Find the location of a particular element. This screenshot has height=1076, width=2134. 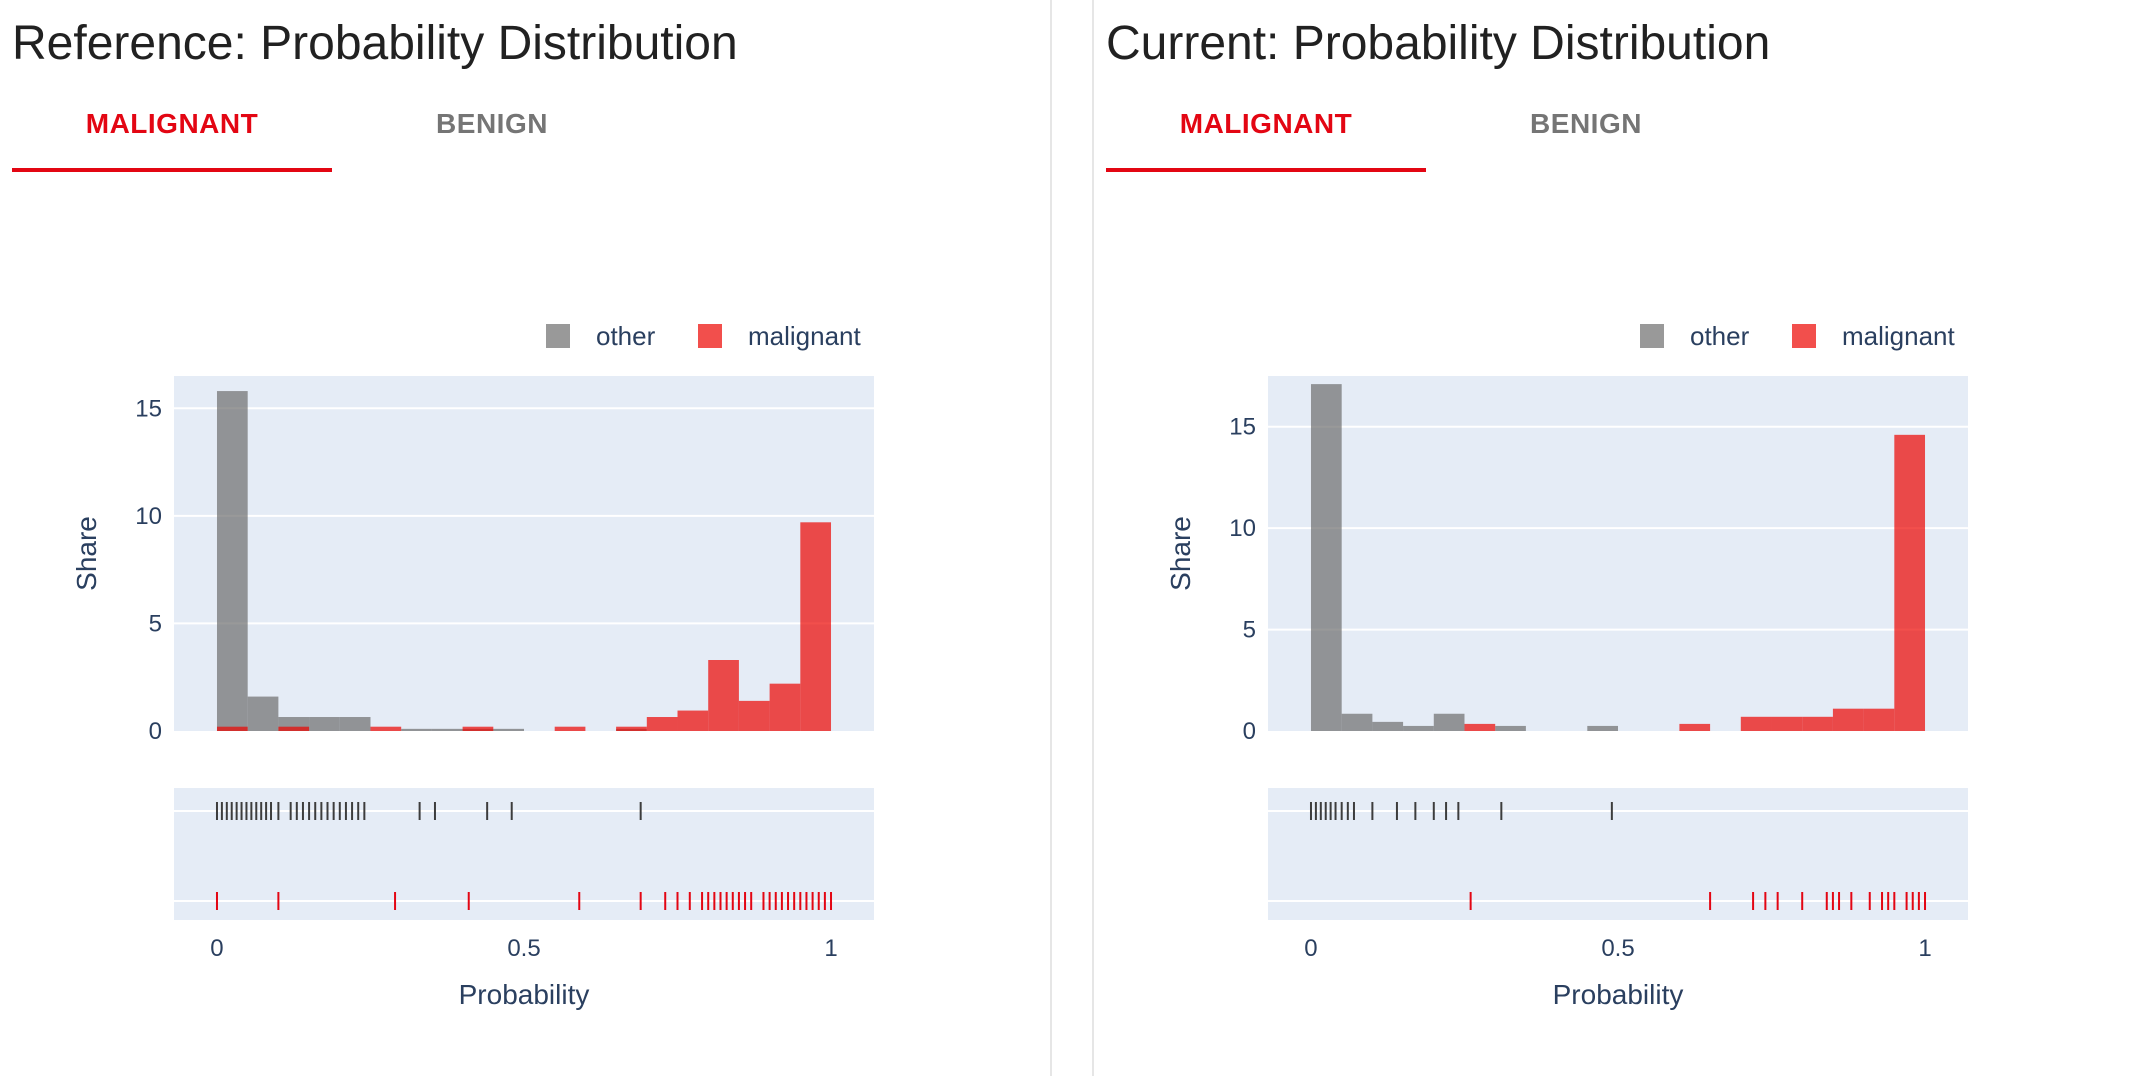

panel-title: Reference: Probability Distribution is located at coordinates (375, 43).